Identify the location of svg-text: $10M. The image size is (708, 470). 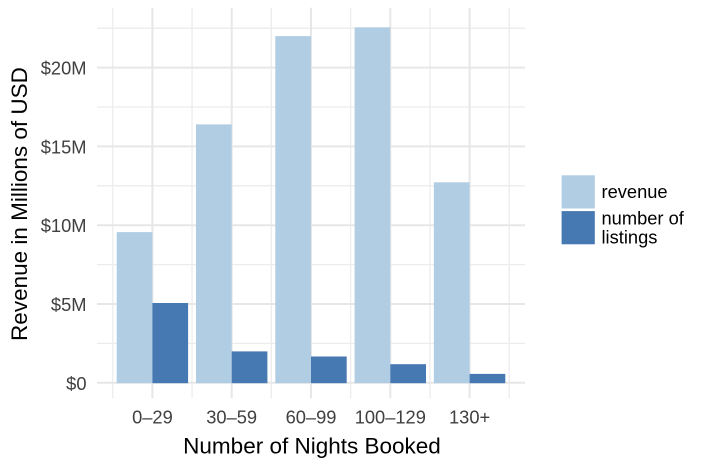
(64, 225).